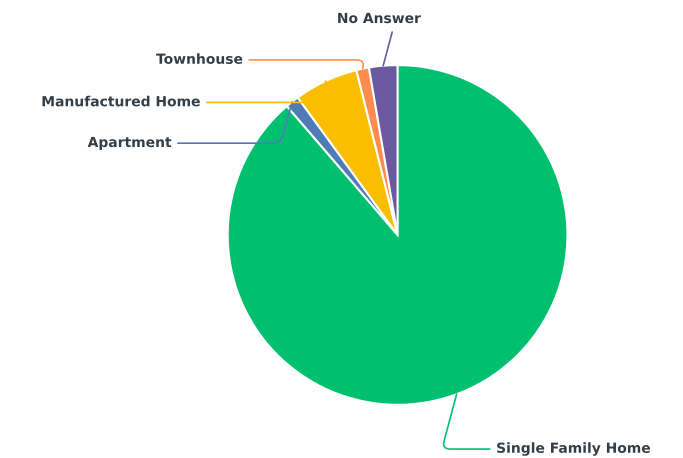  What do you see at coordinates (199, 58) in the screenshot?
I see `slice-label: Townhouse` at bounding box center [199, 58].